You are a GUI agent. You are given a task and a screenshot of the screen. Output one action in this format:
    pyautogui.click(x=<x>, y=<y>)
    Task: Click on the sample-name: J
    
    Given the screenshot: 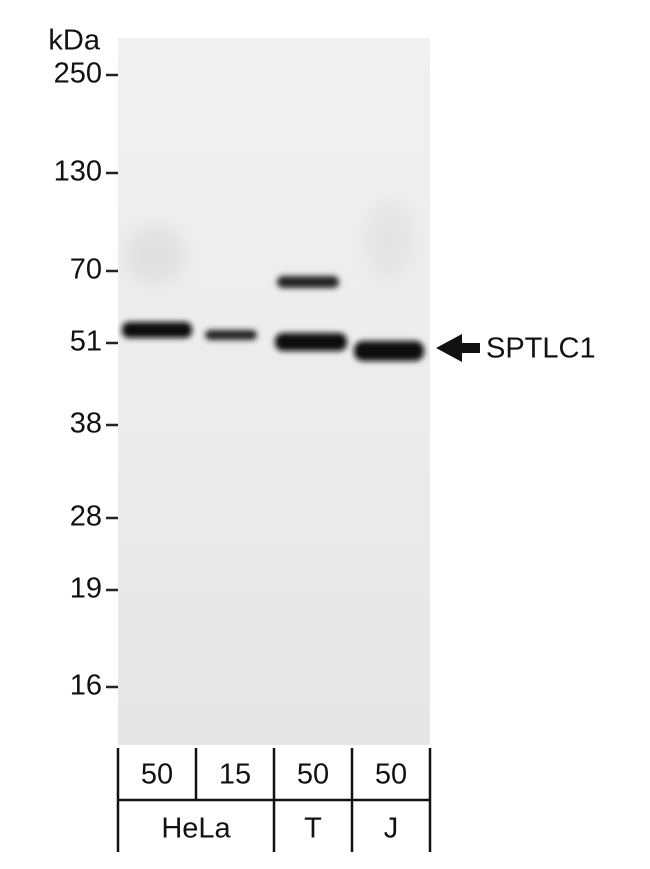 What is the action you would take?
    pyautogui.click(x=391, y=829)
    